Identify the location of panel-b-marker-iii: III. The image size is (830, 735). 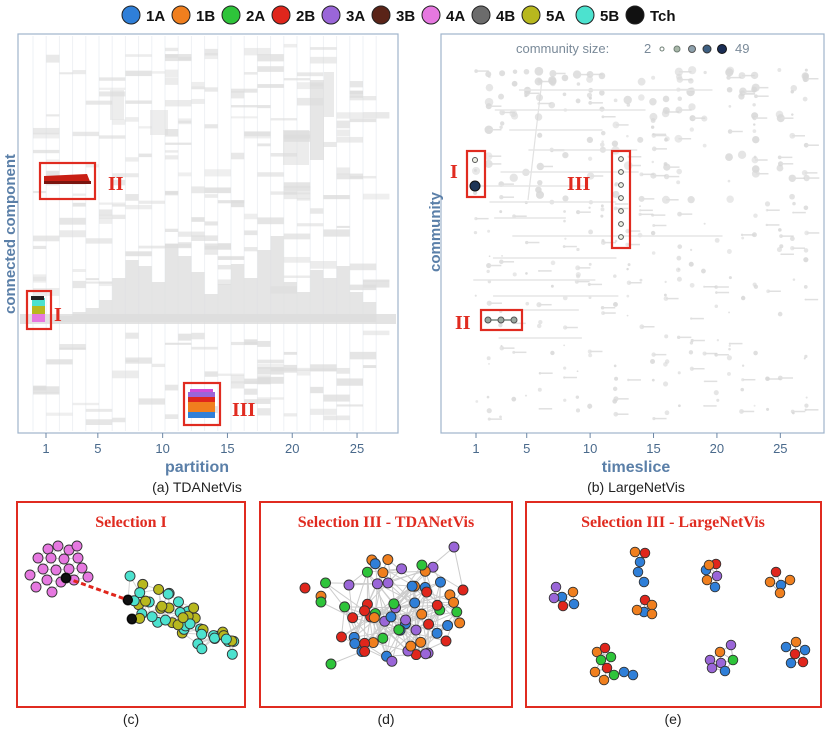
(579, 184).